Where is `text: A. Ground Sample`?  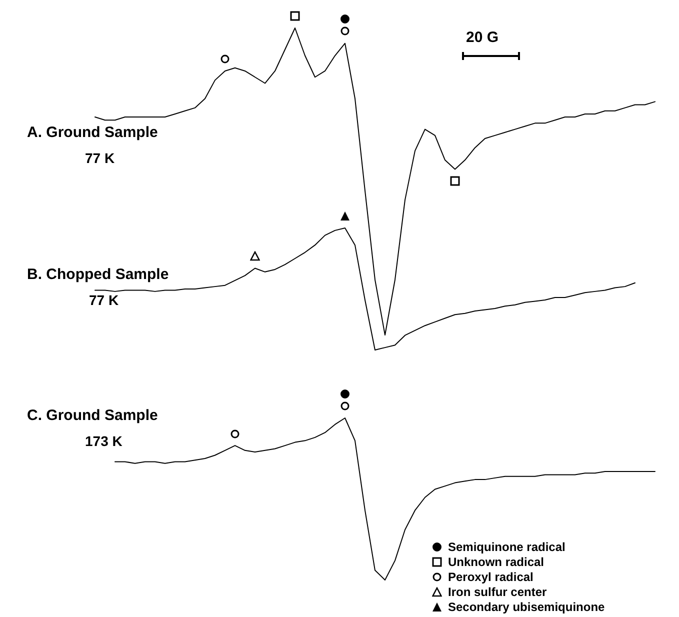
text: A. Ground Sample is located at coordinates (92, 132).